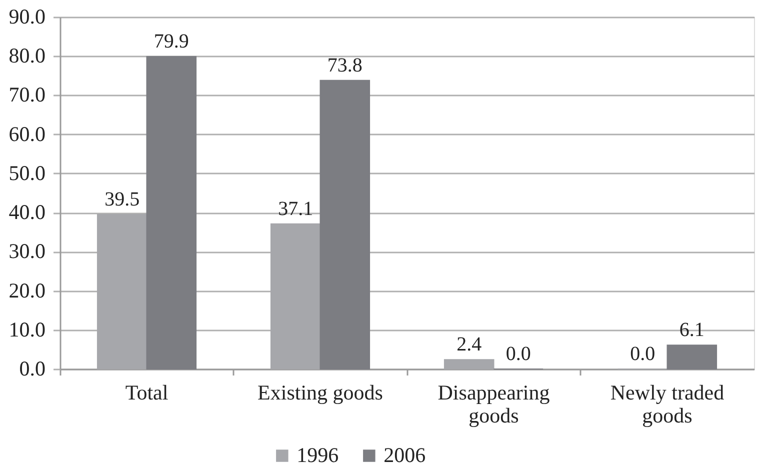 The image size is (769, 471). What do you see at coordinates (27, 16) in the screenshot?
I see `y-tick-label: 90.0` at bounding box center [27, 16].